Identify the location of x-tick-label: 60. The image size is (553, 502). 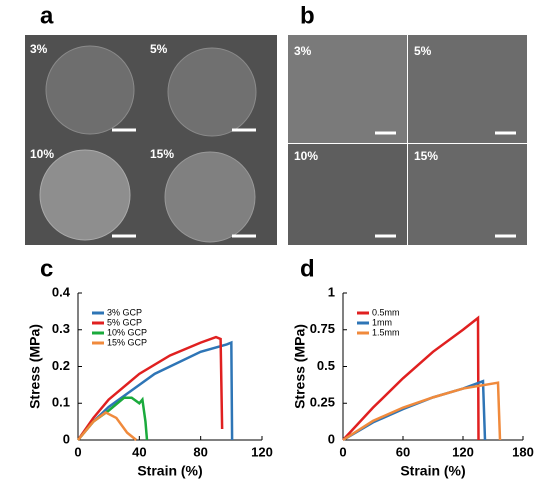
(403, 451).